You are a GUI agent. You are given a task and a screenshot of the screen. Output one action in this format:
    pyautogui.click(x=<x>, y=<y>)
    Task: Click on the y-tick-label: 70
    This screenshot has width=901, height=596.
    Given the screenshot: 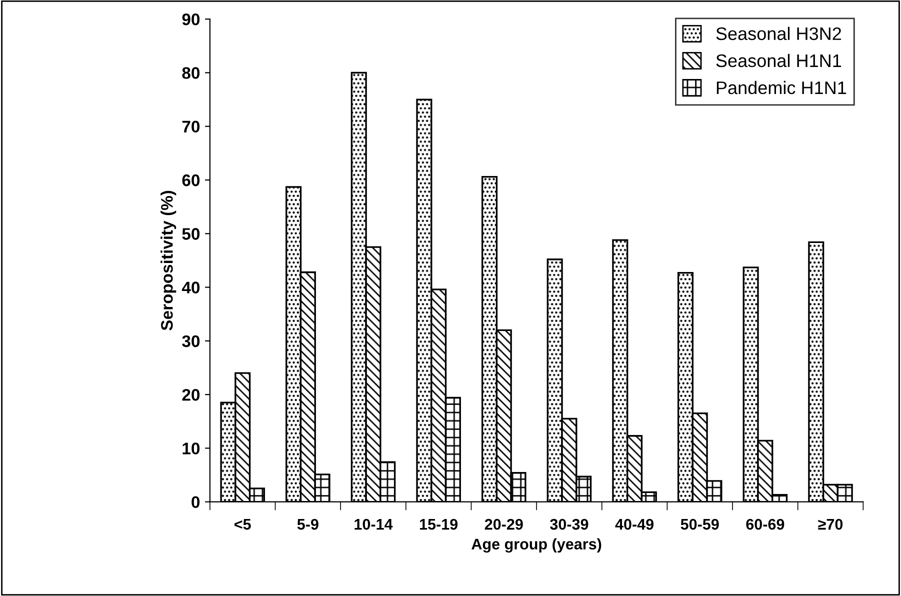 What is the action you would take?
    pyautogui.click(x=191, y=126)
    